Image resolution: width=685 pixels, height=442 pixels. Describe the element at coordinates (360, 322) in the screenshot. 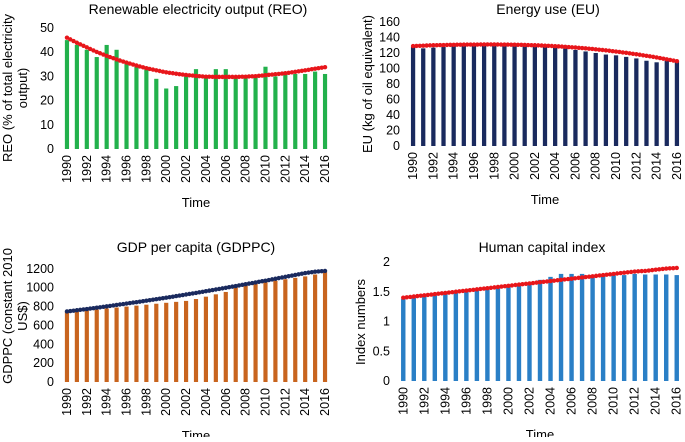

I see `y-axis-label-line: Index numbers` at that location.